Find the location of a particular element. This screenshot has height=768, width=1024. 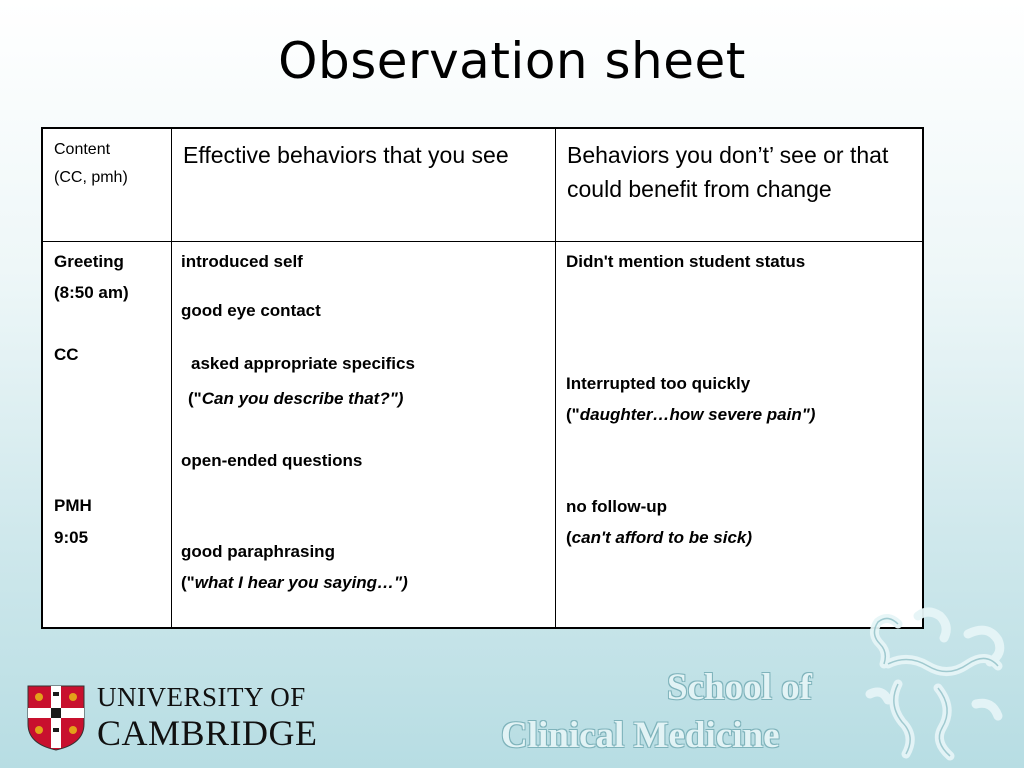

effective-item: good eye contact is located at coordinates (251, 310).